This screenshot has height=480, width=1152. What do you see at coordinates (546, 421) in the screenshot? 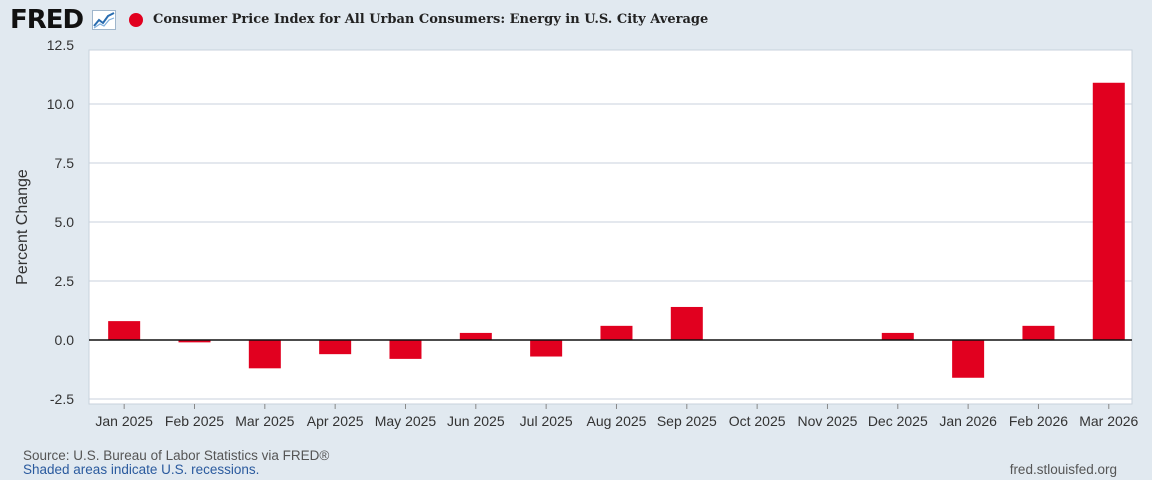
I see `x-tick-label: Jul 2025` at bounding box center [546, 421].